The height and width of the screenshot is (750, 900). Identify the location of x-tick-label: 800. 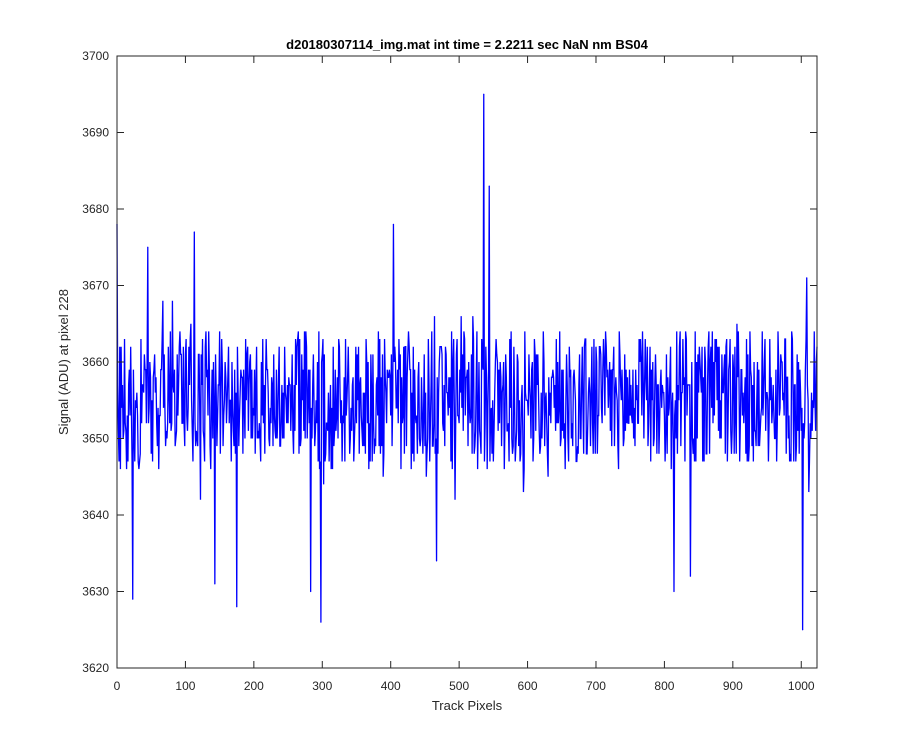
(664, 686).